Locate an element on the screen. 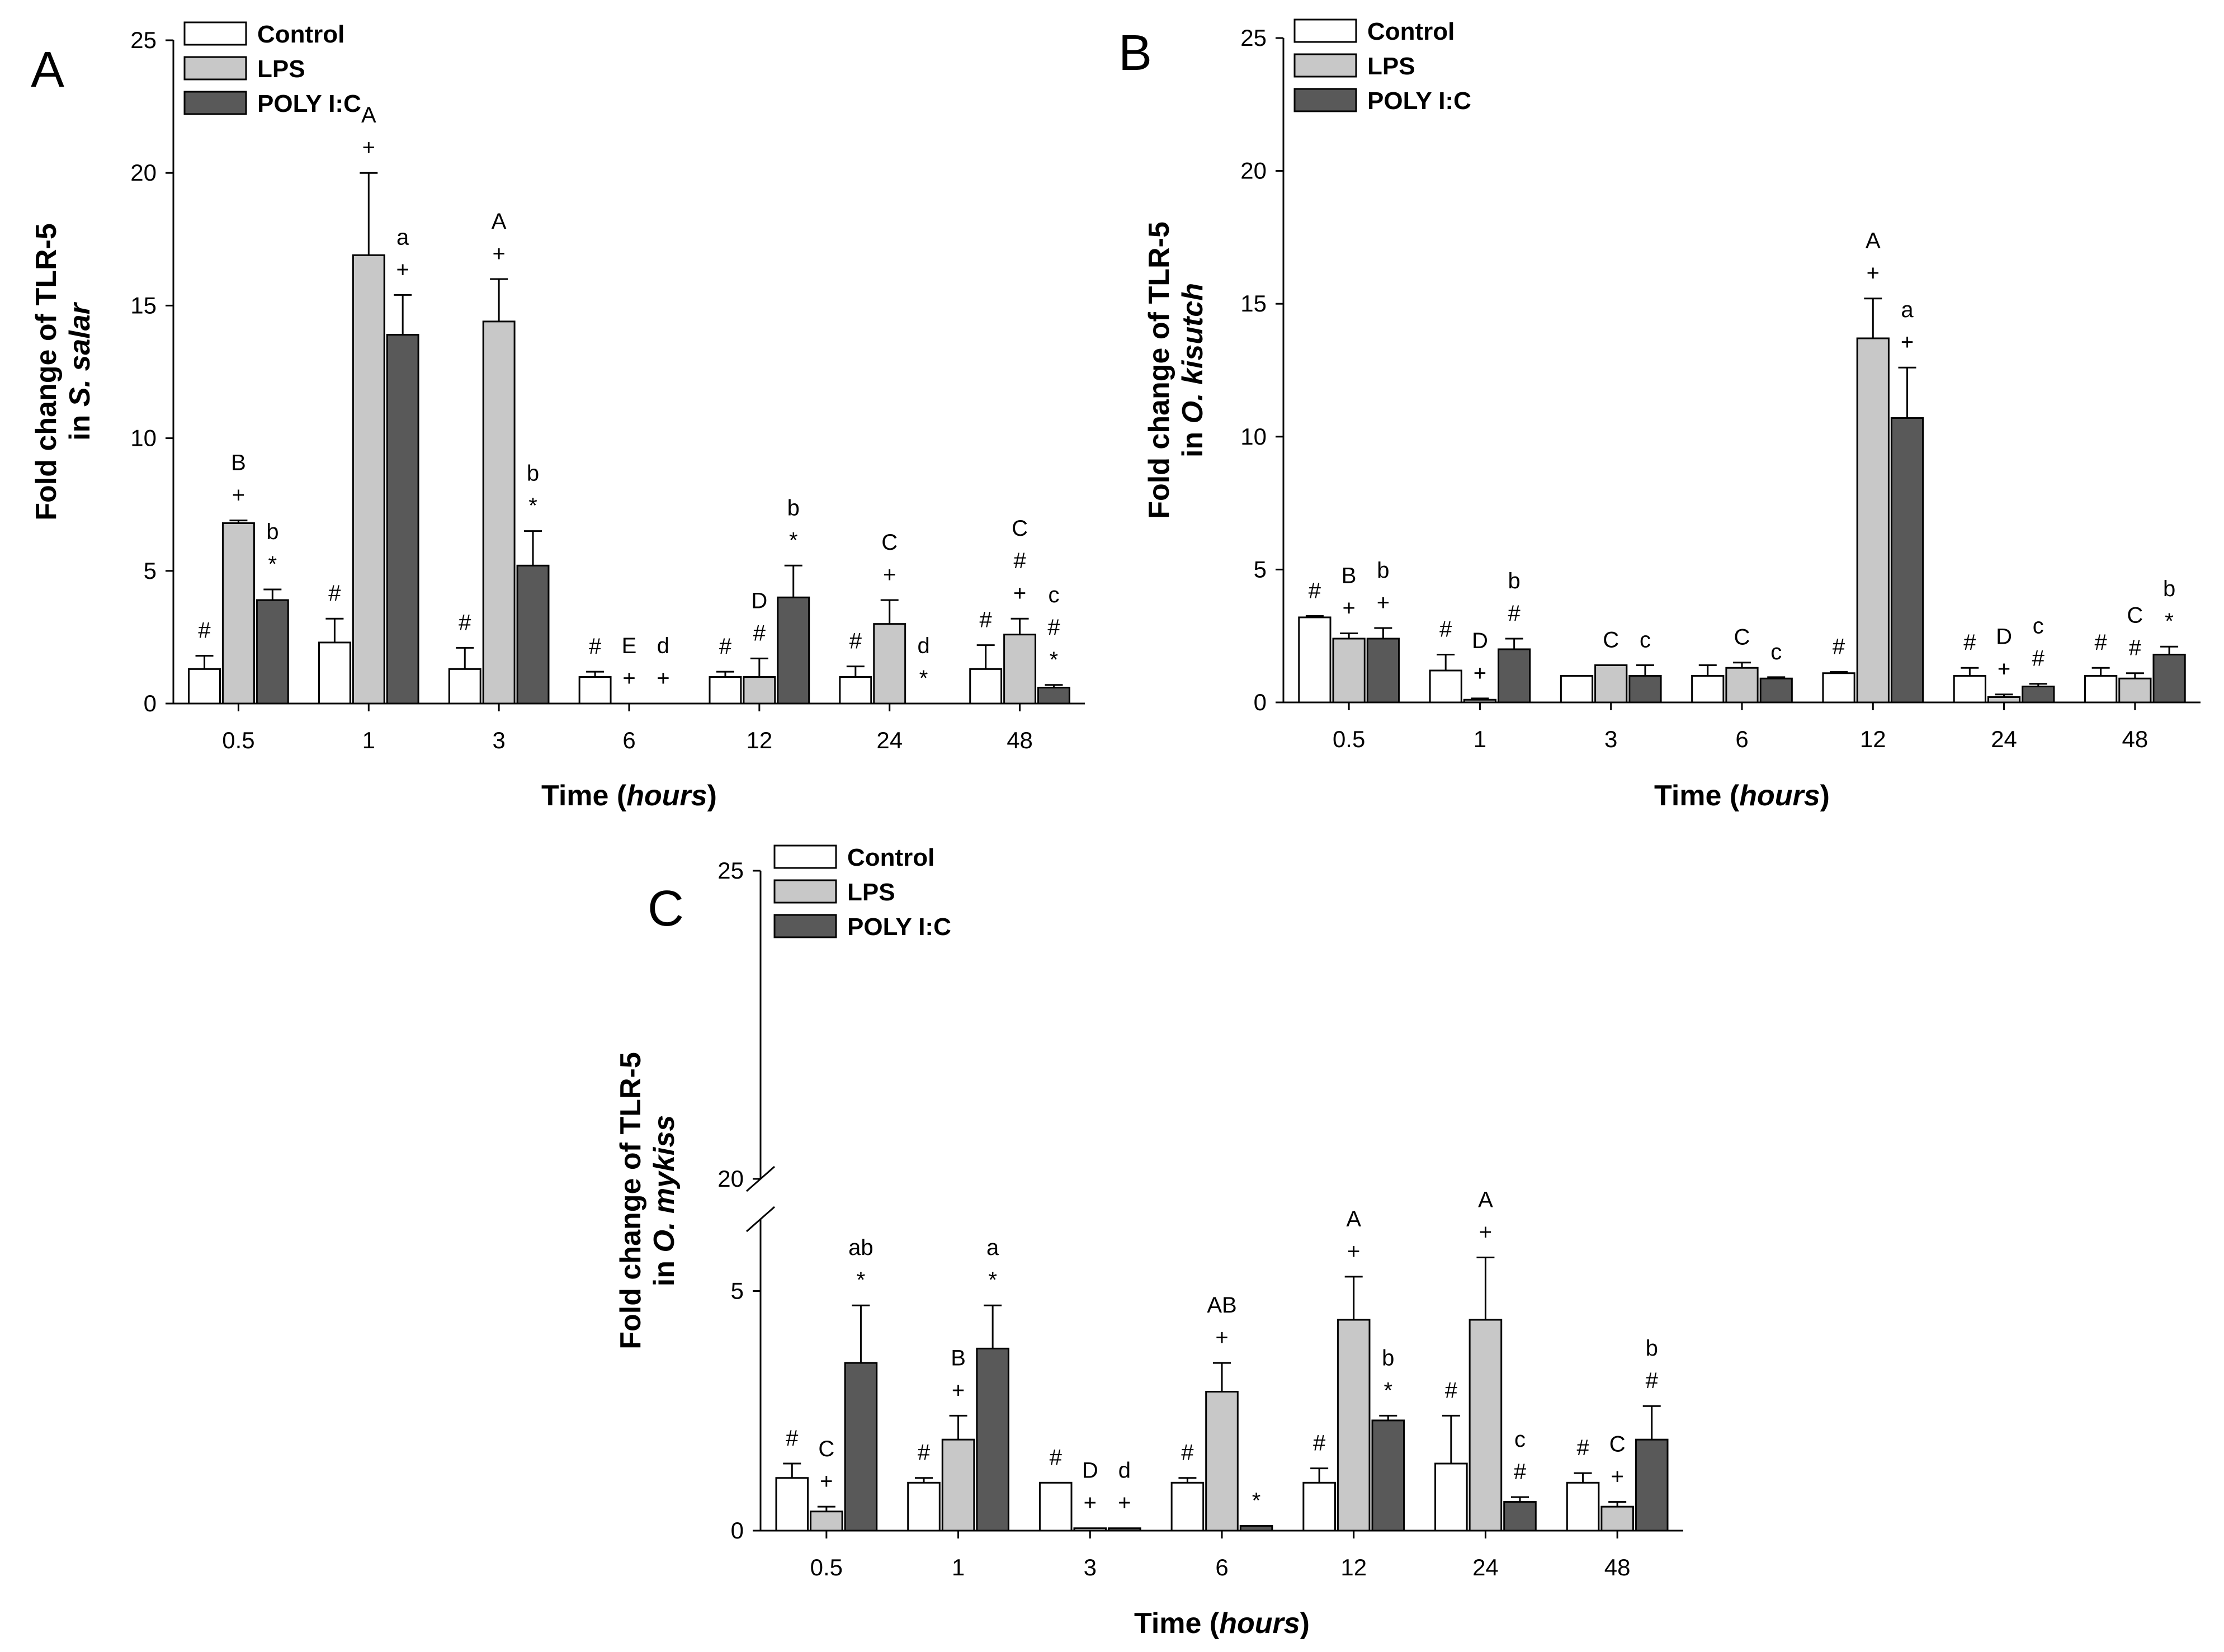 Image resolution: width=2224 pixels, height=1652 pixels. y-axis-label: Fold change of TLR-5in O. kisutch is located at coordinates (1176, 370).